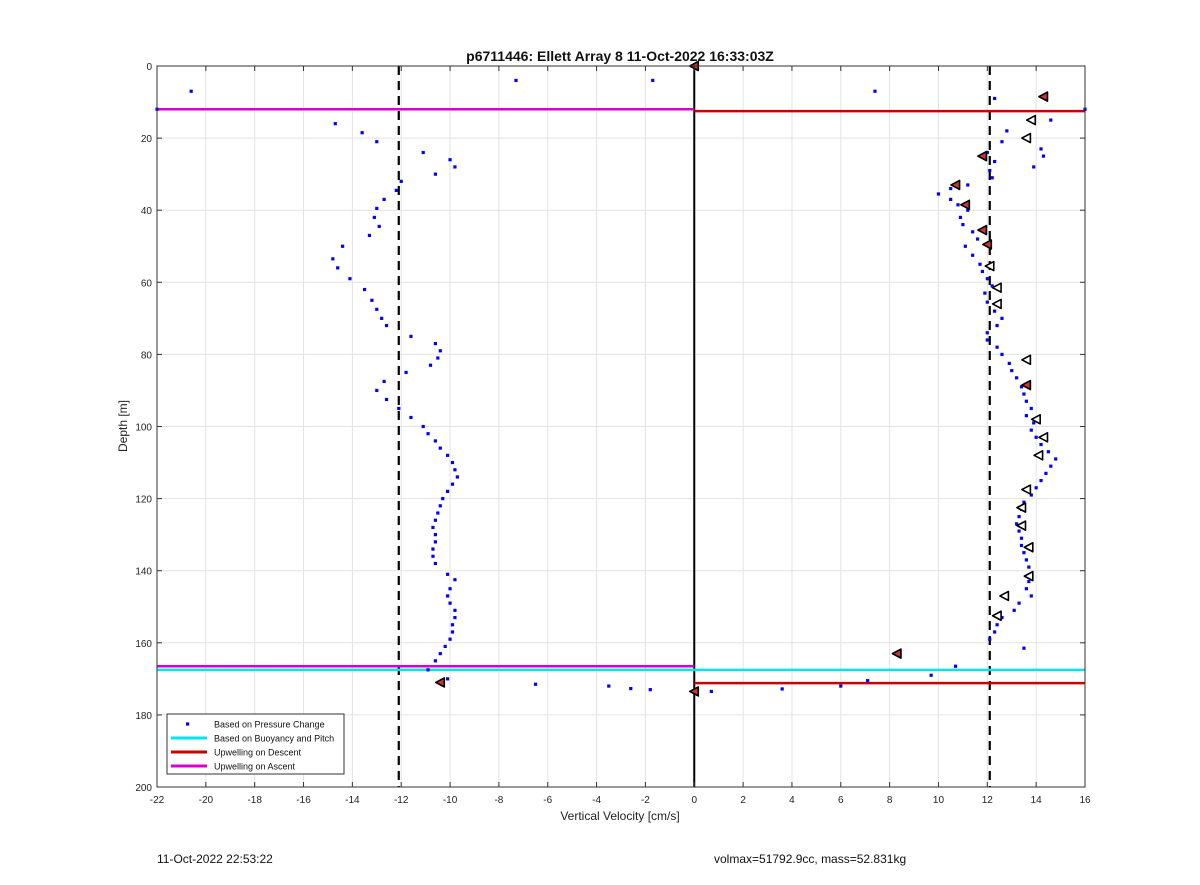  Describe the element at coordinates (841, 800) in the screenshot. I see `x-tick-label: 6` at that location.